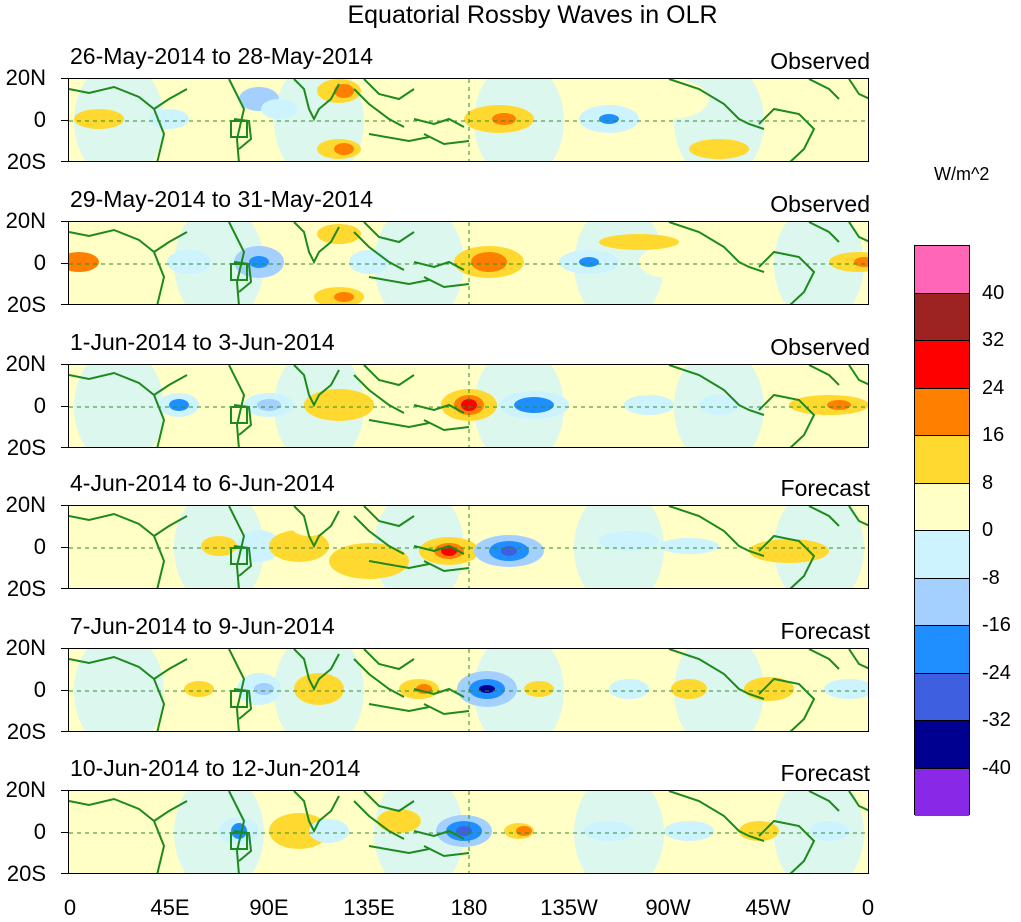  Describe the element at coordinates (64, 873) in the screenshot. I see `panel-6-lat-tick` at that location.